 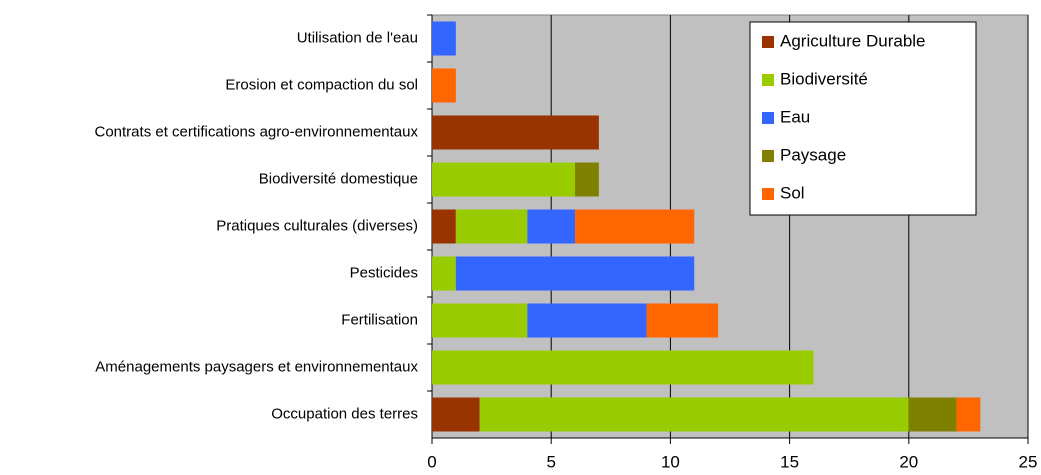 I want to click on category-label: Erosion et compaction du sol, so click(x=321, y=84).